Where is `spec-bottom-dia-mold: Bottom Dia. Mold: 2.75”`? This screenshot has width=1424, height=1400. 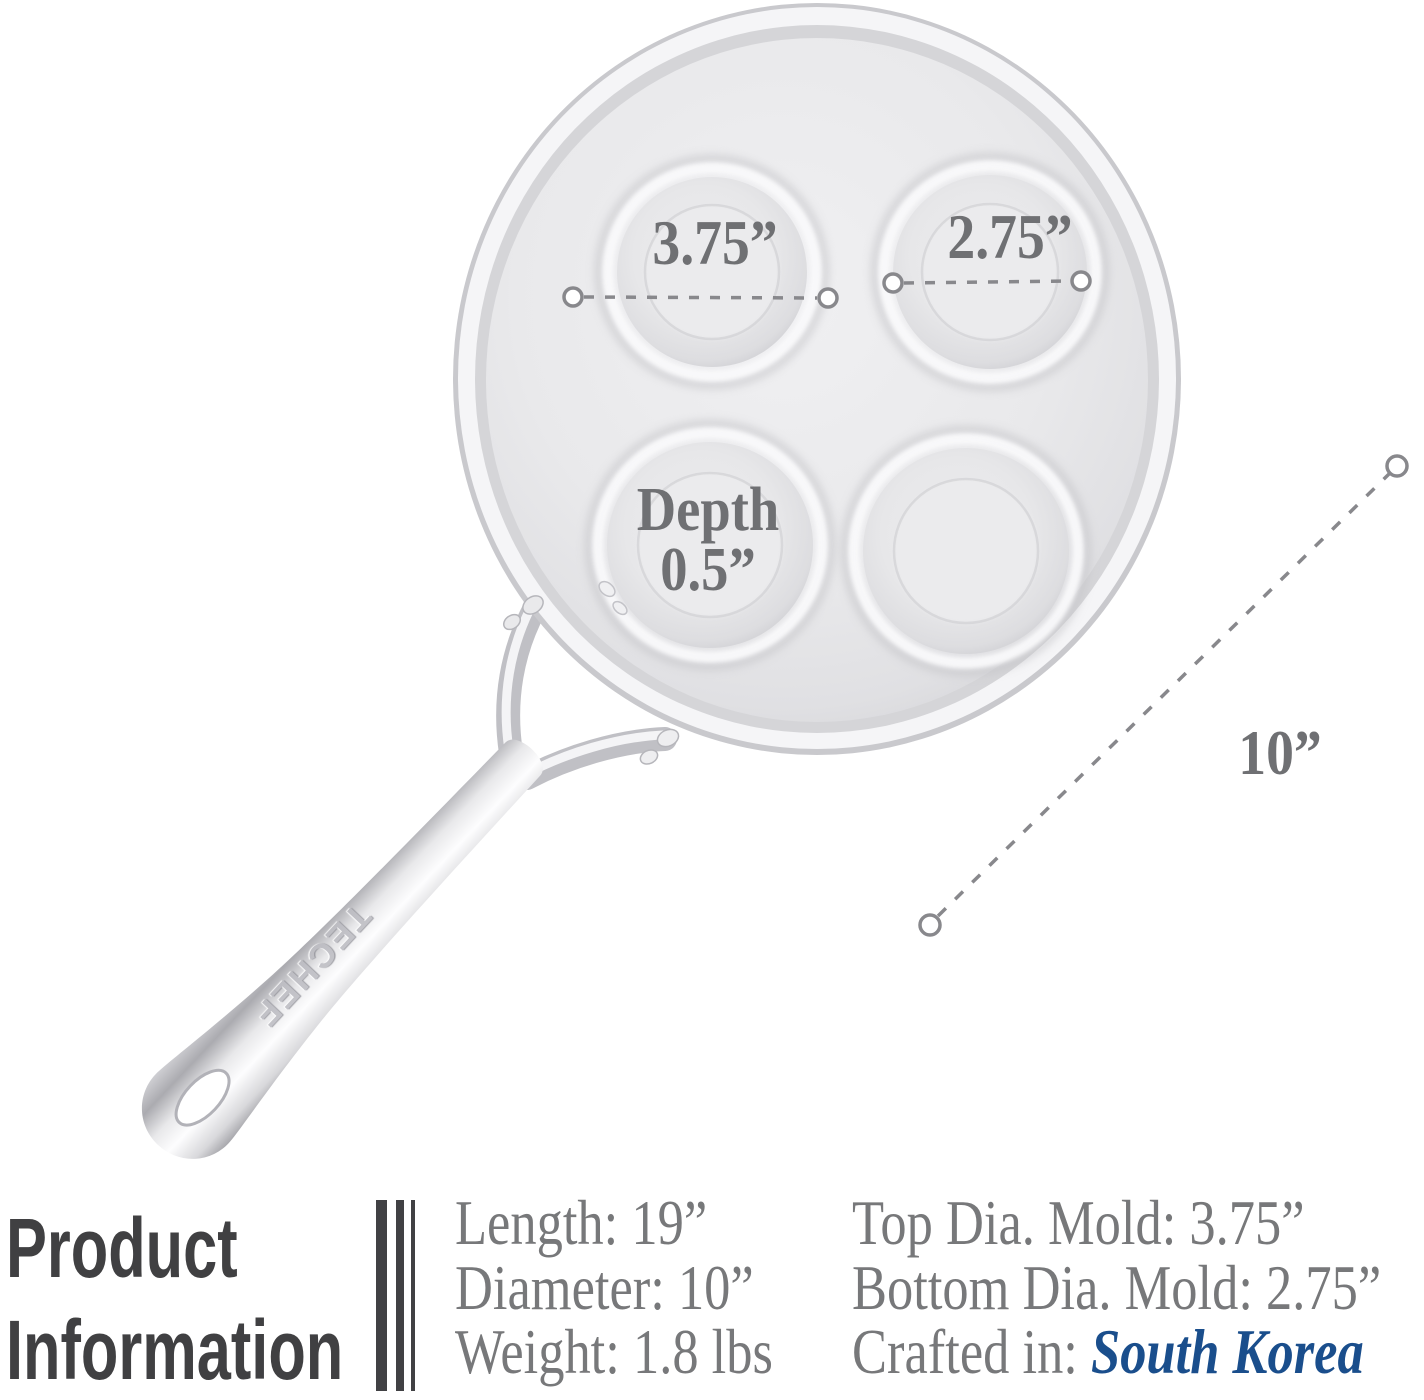
spec-bottom-dia-mold: Bottom Dia. Mold: 2.75” is located at coordinates (1117, 1287).